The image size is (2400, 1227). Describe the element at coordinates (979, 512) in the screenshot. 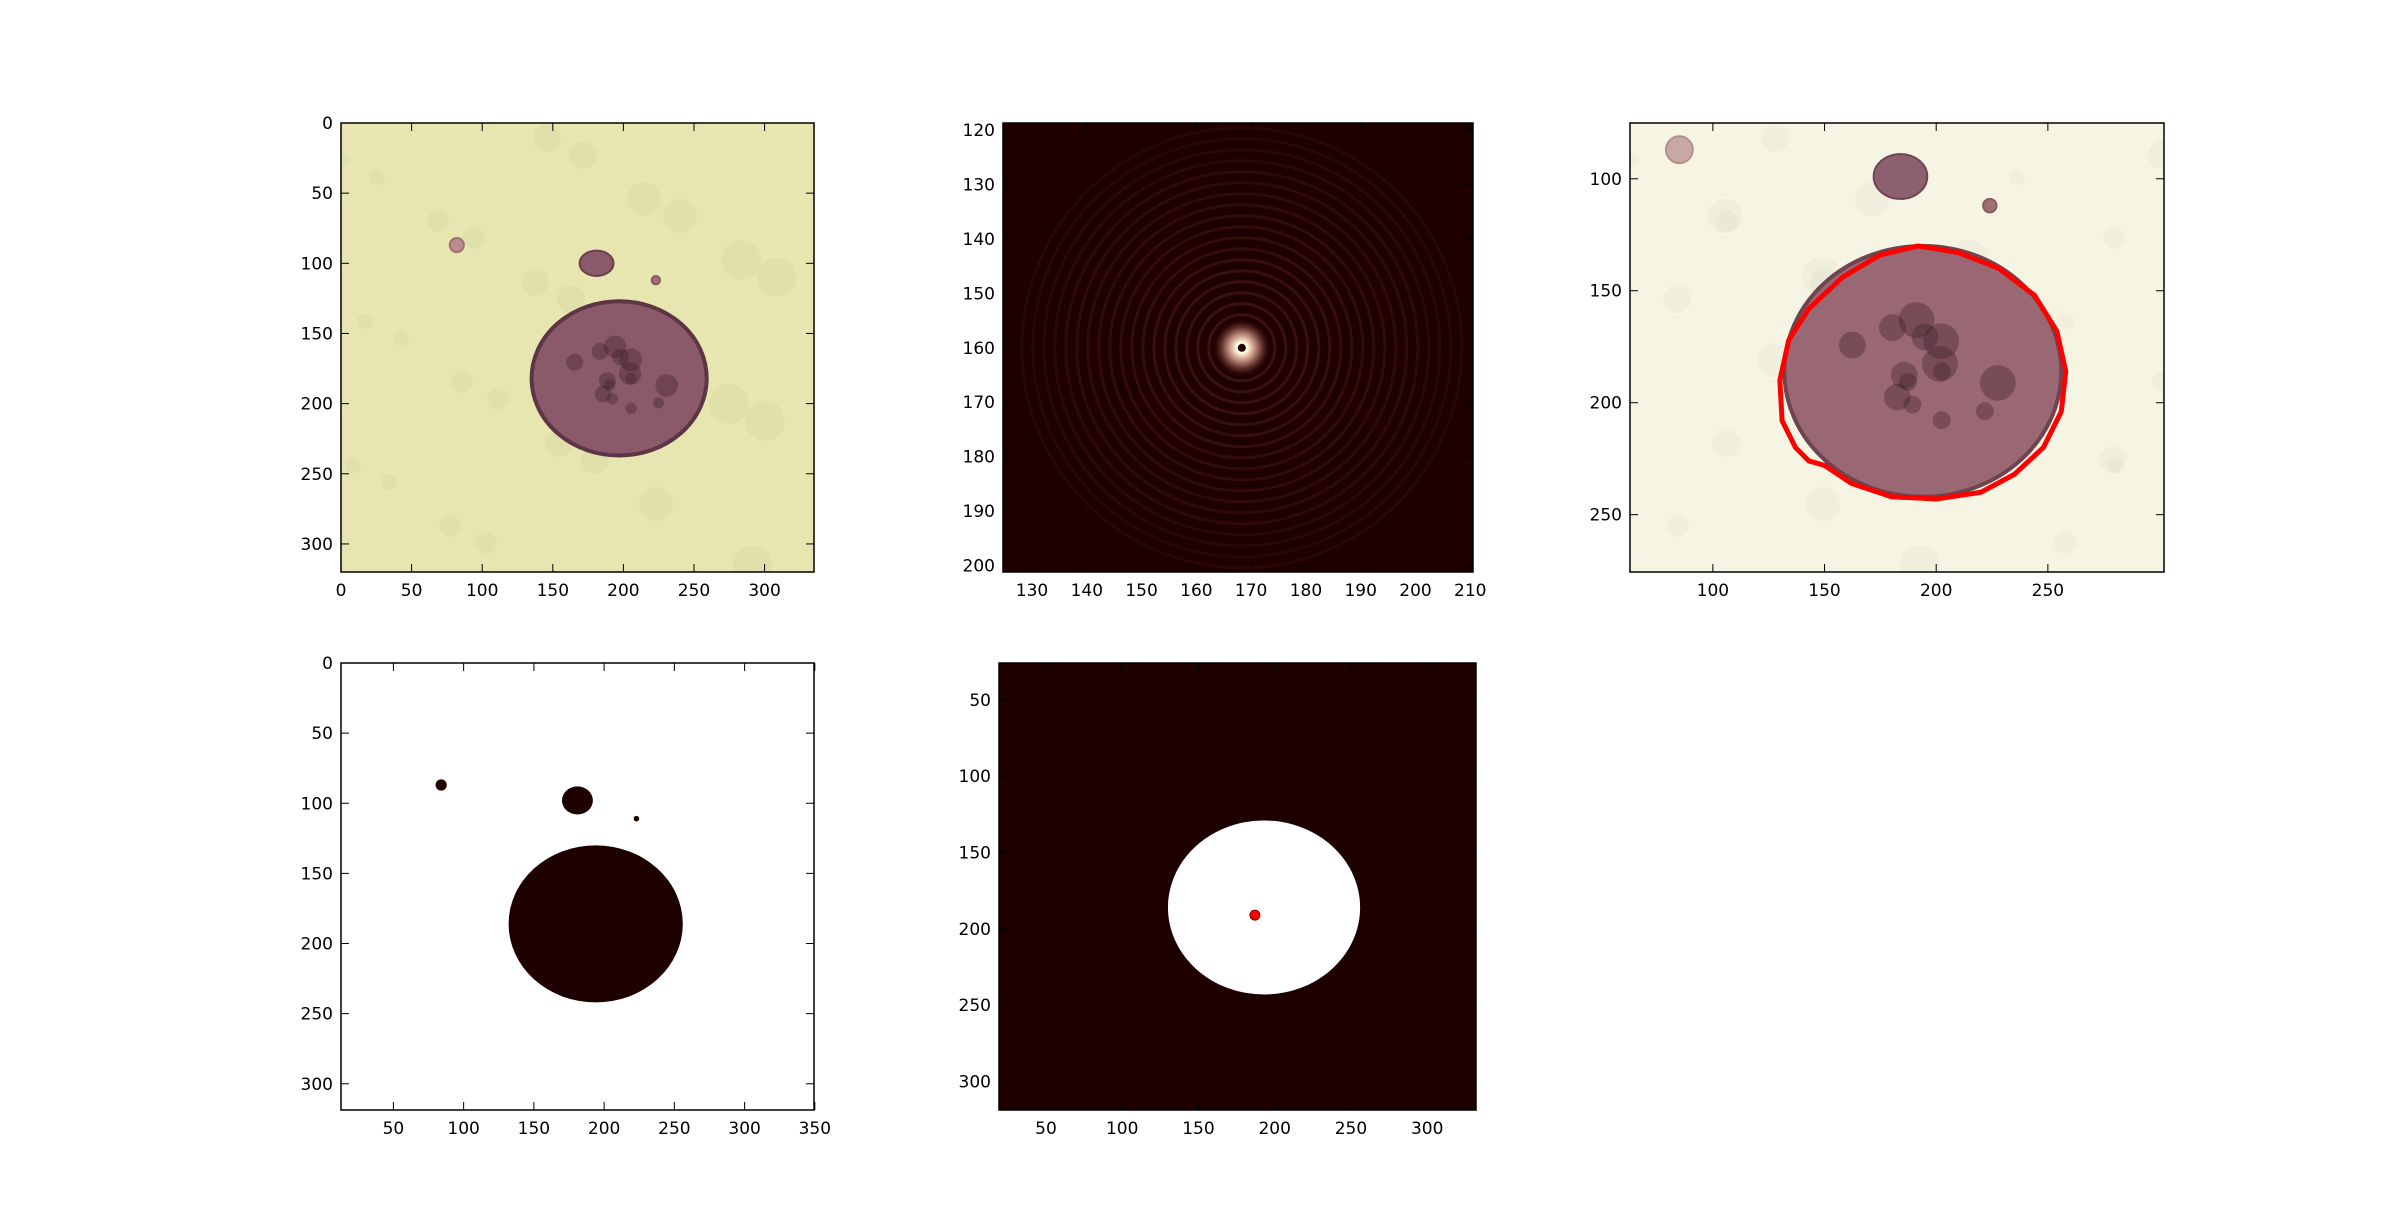

I see `y-tick-label: 190` at that location.